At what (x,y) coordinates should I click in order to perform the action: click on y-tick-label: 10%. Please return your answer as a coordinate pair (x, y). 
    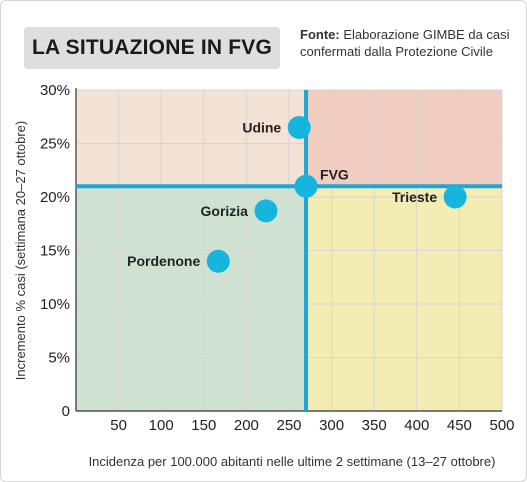
    Looking at the image, I should click on (55, 304).